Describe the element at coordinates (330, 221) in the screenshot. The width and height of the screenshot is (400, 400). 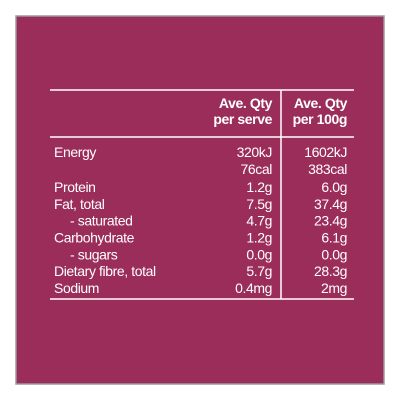
I see `cell-value: 23.4g` at that location.